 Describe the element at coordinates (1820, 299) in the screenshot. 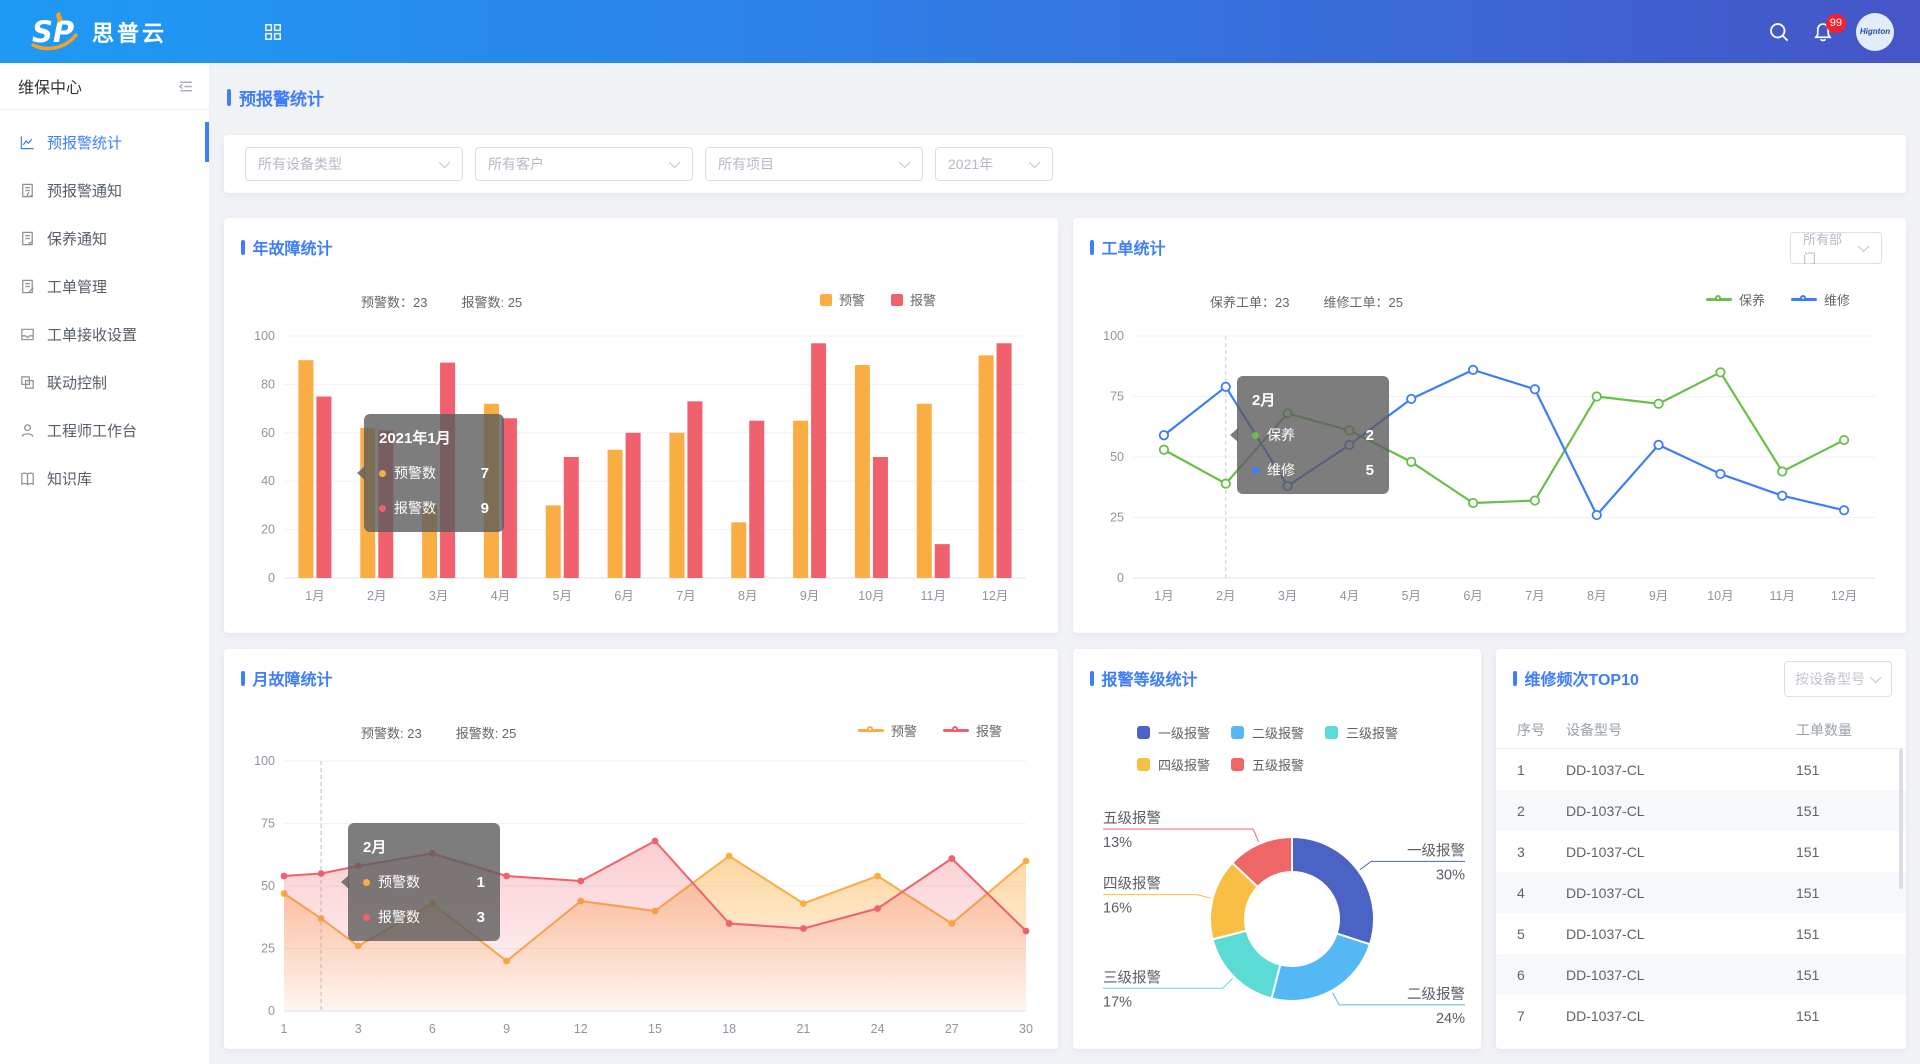

I see `legend-item-维修: 维修` at that location.